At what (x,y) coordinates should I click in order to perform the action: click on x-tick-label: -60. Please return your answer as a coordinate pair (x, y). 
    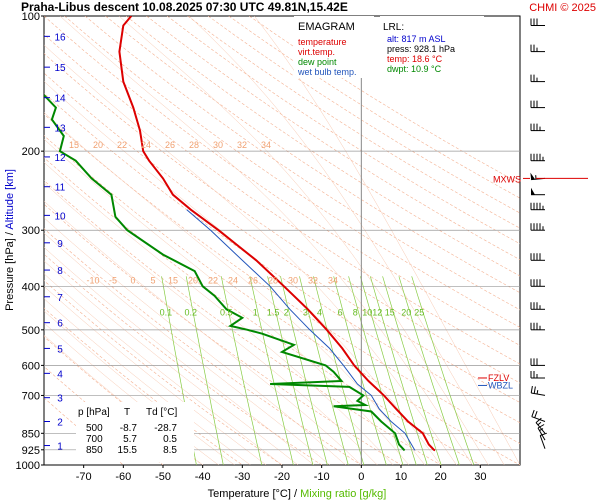
    Looking at the image, I should click on (123, 477).